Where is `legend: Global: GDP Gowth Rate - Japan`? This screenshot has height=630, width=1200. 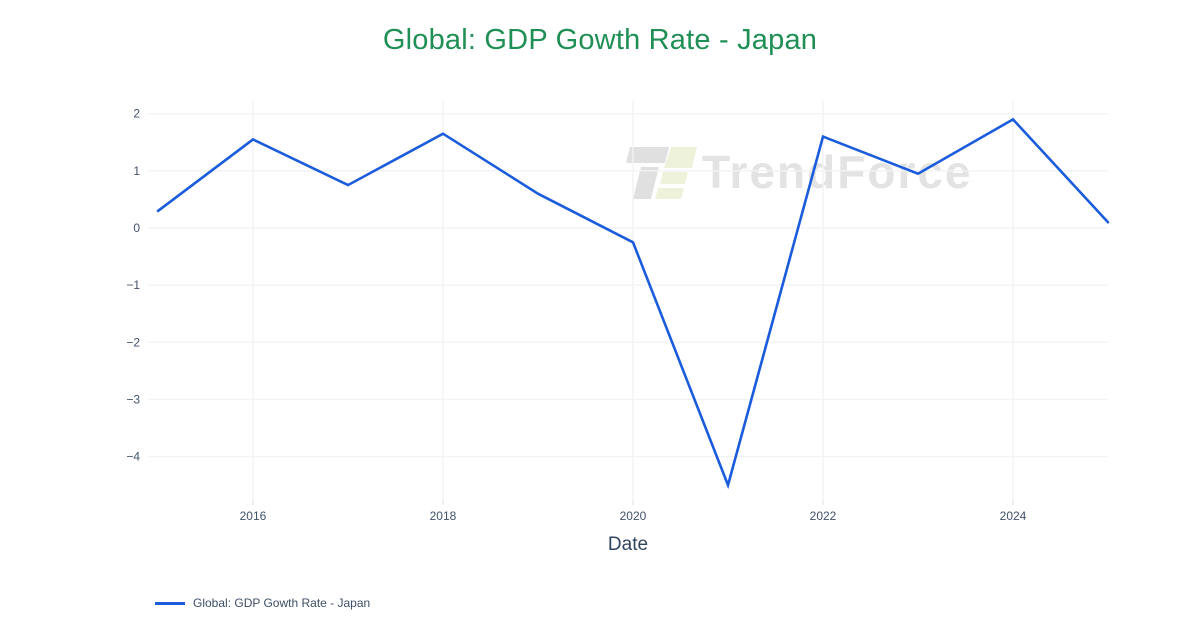 legend: Global: GDP Gowth Rate - Japan is located at coordinates (262, 603).